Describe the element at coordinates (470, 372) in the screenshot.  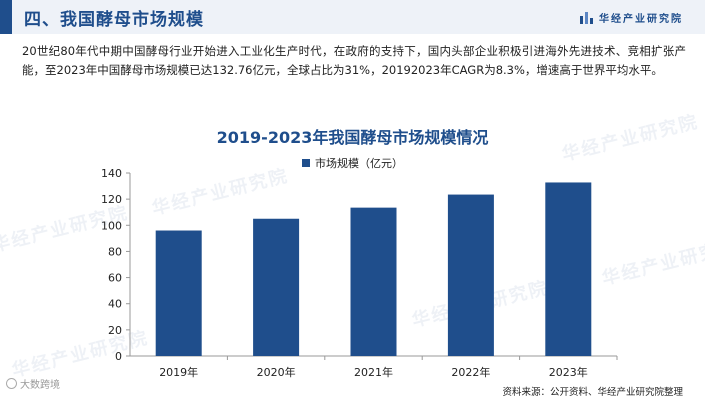
I see `x-tick-label: 2022年` at that location.